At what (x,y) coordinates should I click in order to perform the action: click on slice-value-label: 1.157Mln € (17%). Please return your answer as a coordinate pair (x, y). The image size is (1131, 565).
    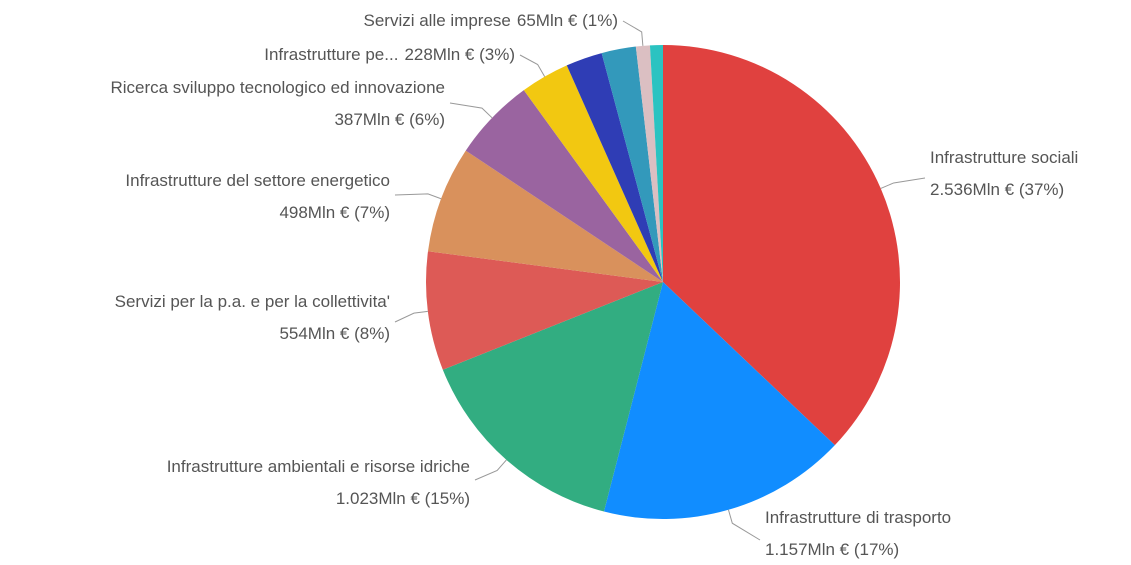
    Looking at the image, I should click on (832, 549).